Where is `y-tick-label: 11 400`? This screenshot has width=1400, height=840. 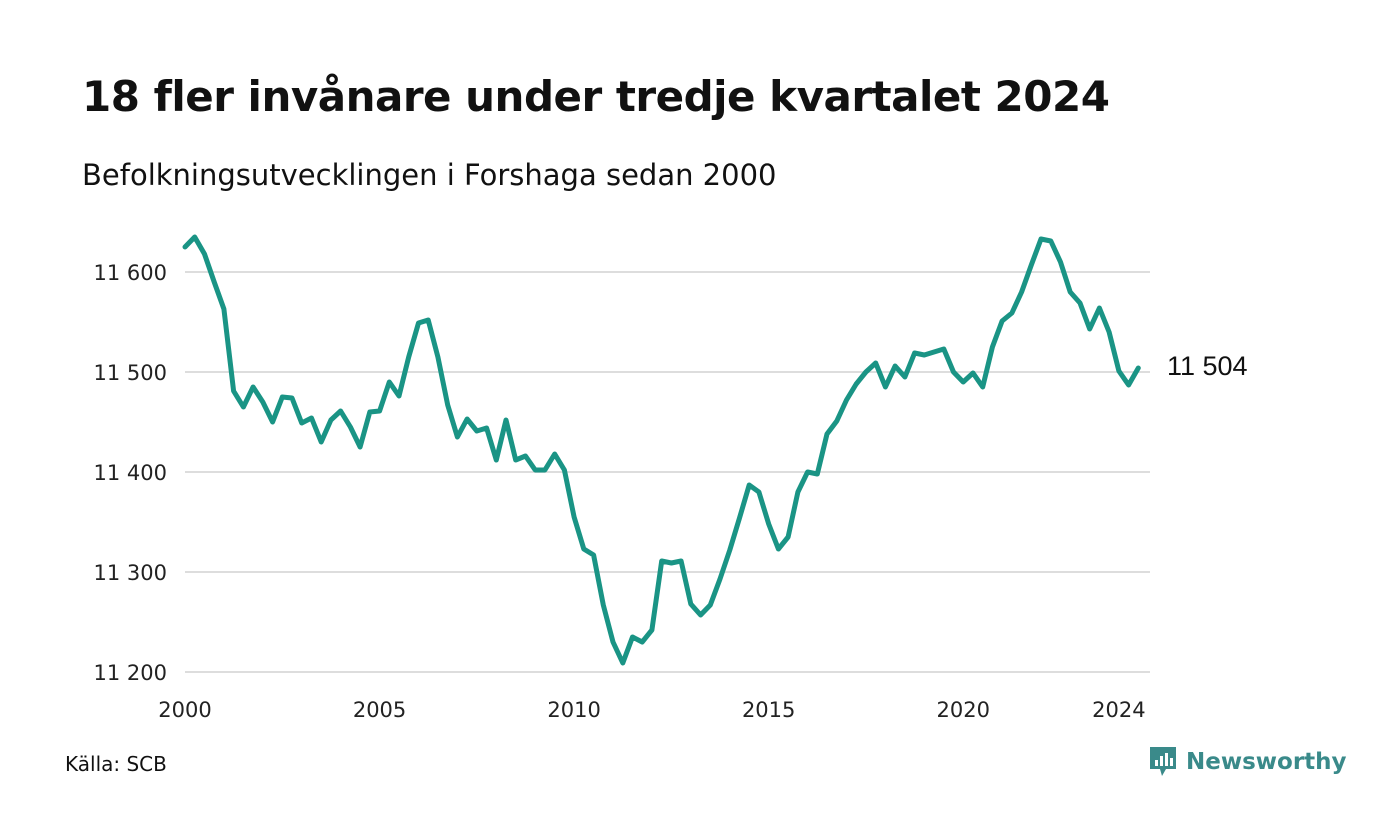 y-tick-label: 11 400 is located at coordinates (130, 473).